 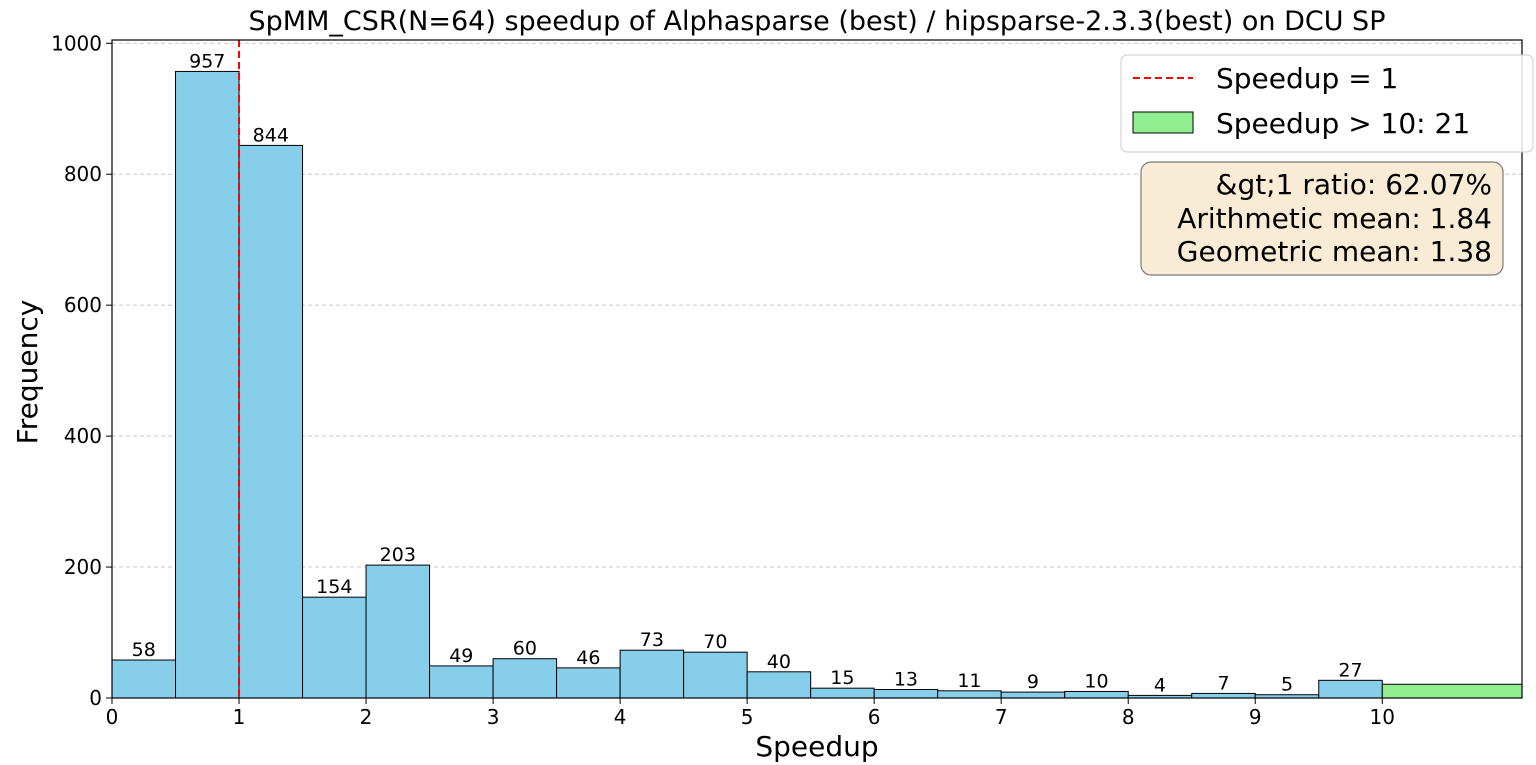 I want to click on bar-value-label: 73, so click(x=652, y=640).